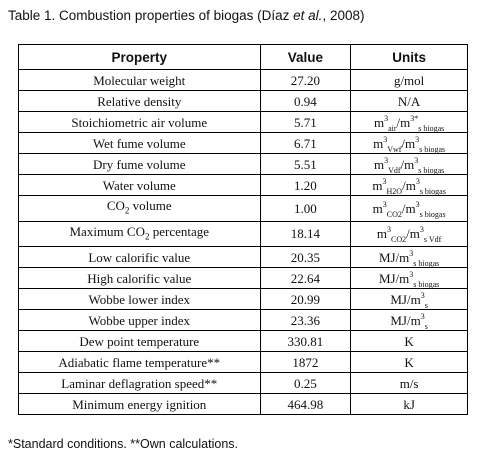  What do you see at coordinates (305, 164) in the screenshot?
I see `value-cell: 5.51` at bounding box center [305, 164].